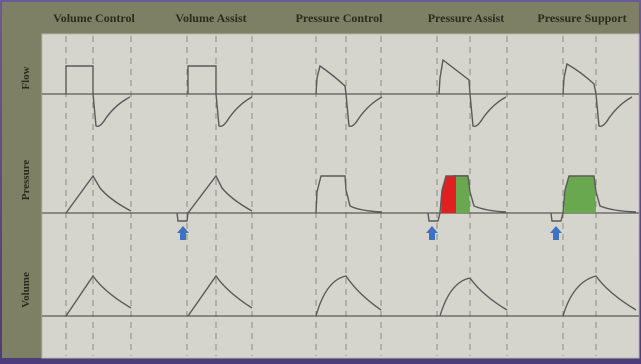  Describe the element at coordinates (349, 96) in the screenshot. I see `flow-trace-pressure-control` at that location.